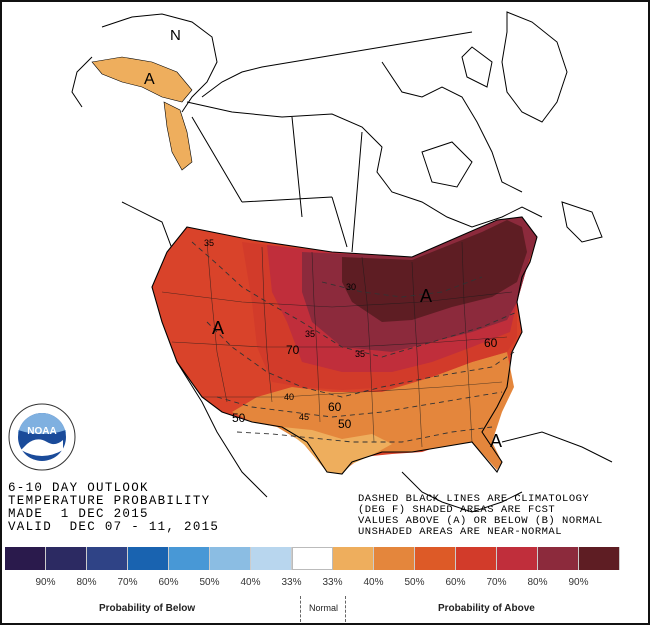  I want to click on noaa-logo: NOAA, so click(42, 437).